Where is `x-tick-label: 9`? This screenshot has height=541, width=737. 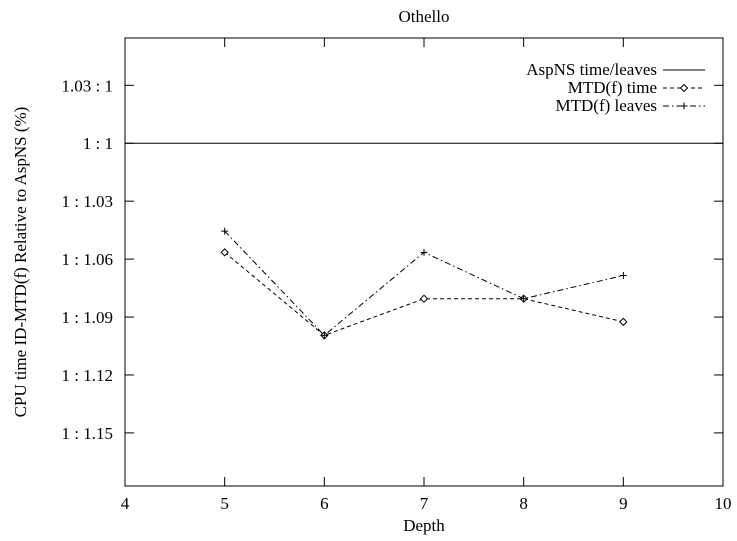 x-tick-label: 9 is located at coordinates (623, 503).